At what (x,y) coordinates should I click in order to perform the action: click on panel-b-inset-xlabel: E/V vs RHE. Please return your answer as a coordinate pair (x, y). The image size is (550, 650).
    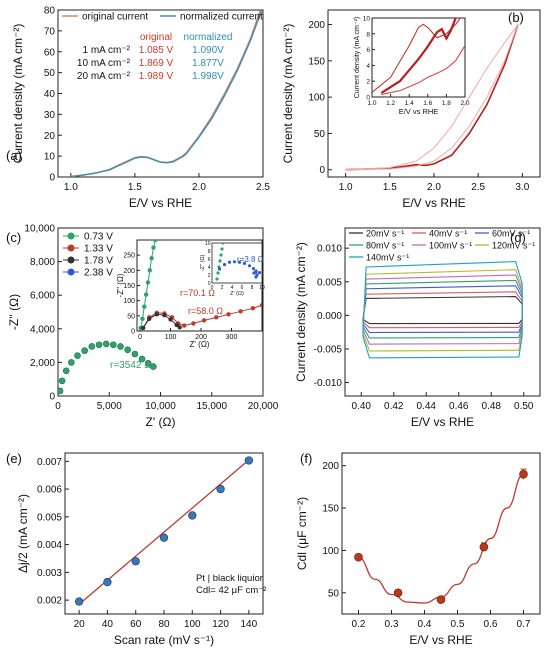
    Looking at the image, I should click on (419, 111).